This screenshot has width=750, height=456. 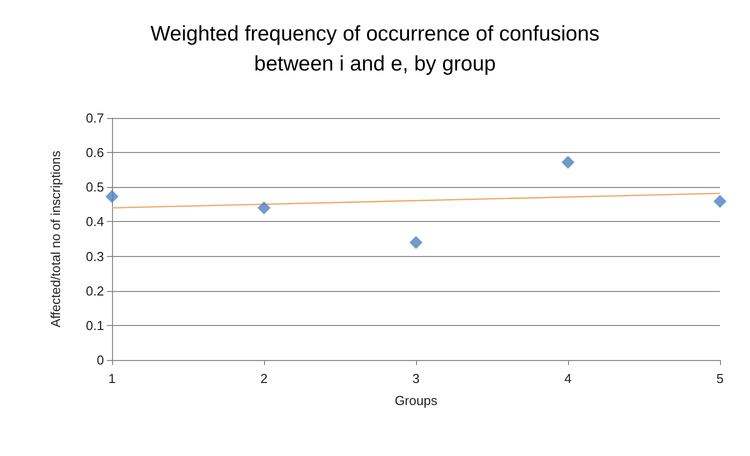 I want to click on y-tick-label: 0.5, so click(x=95, y=187).